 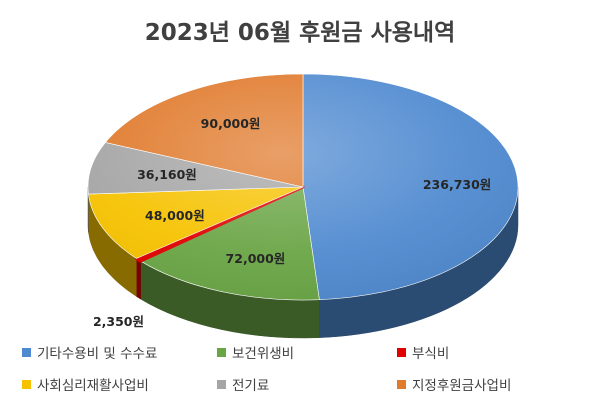 What do you see at coordinates (175, 215) in the screenshot?
I see `data-label: 48,000원` at bounding box center [175, 215].